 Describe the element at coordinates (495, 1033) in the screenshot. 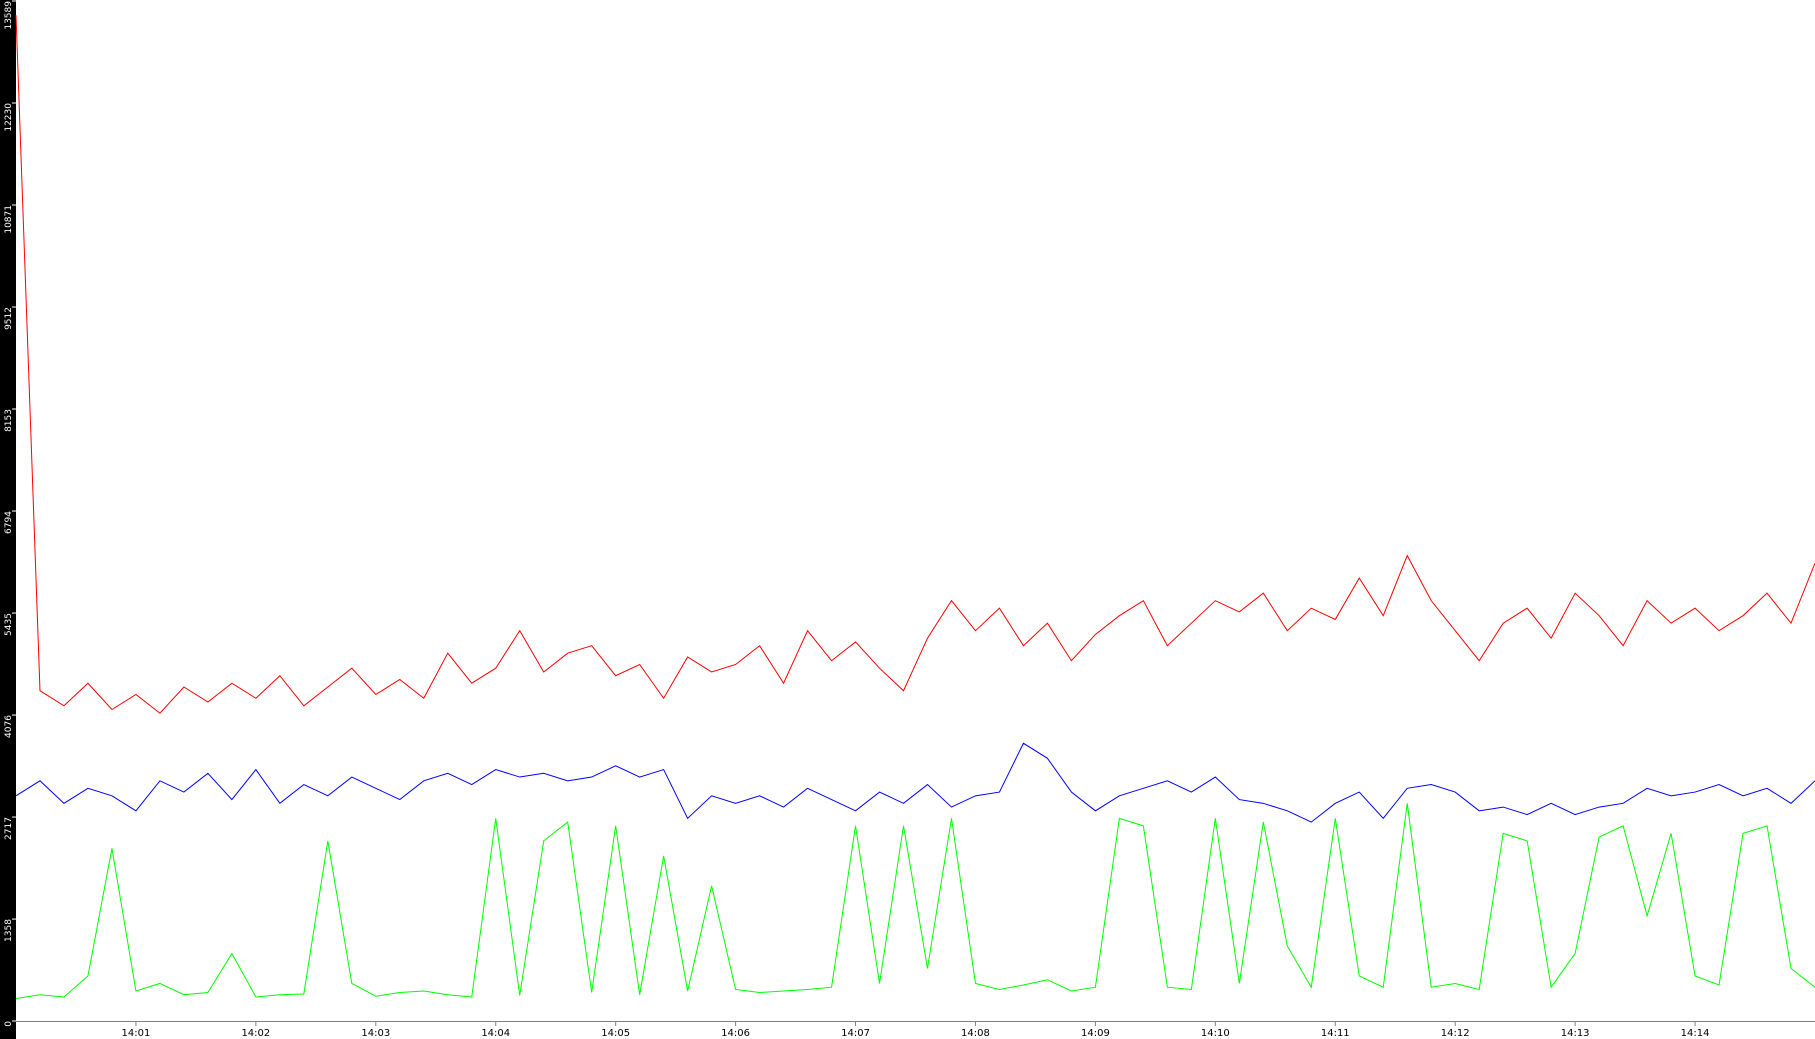

I see `x-tick-label: 14:04` at that location.